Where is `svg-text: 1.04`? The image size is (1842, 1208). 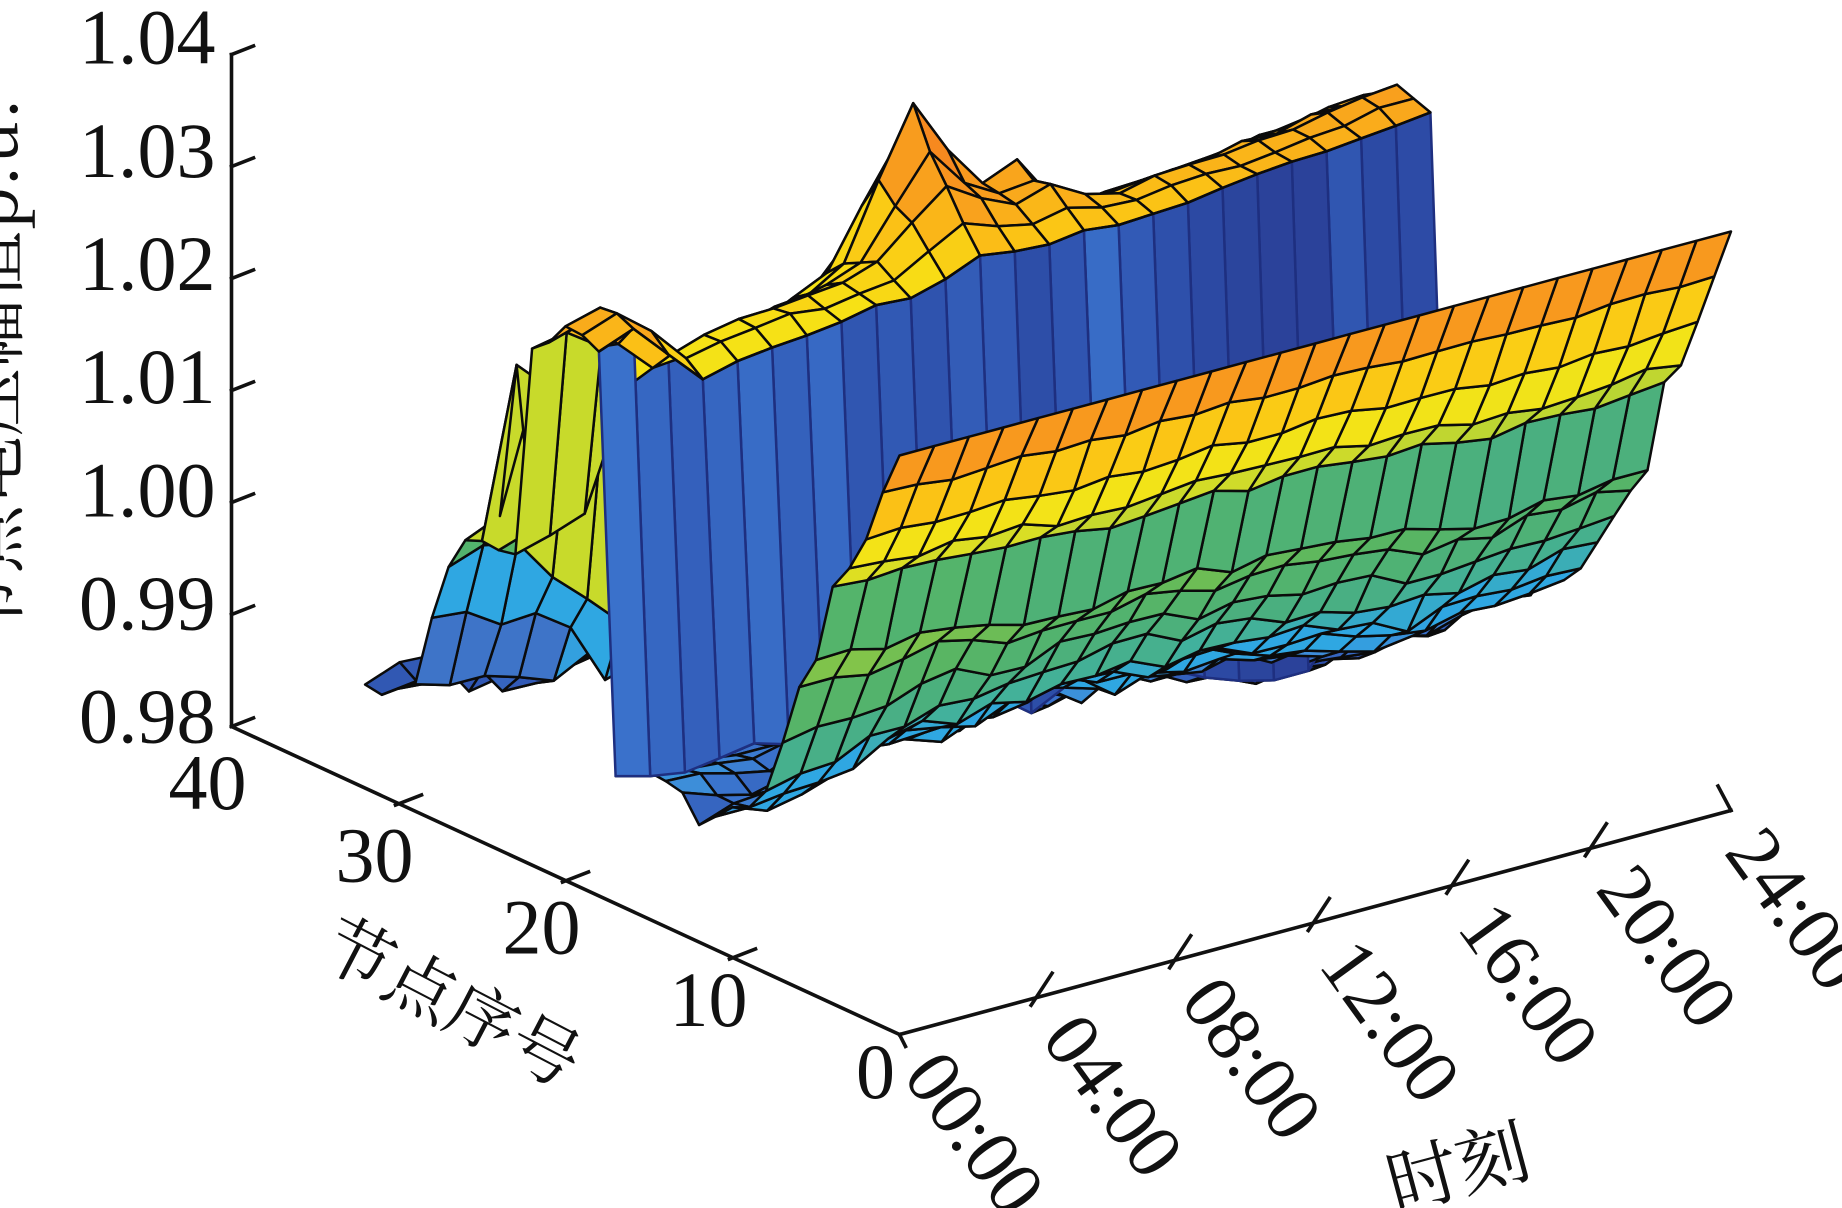 svg-text: 1.04 is located at coordinates (147, 40).